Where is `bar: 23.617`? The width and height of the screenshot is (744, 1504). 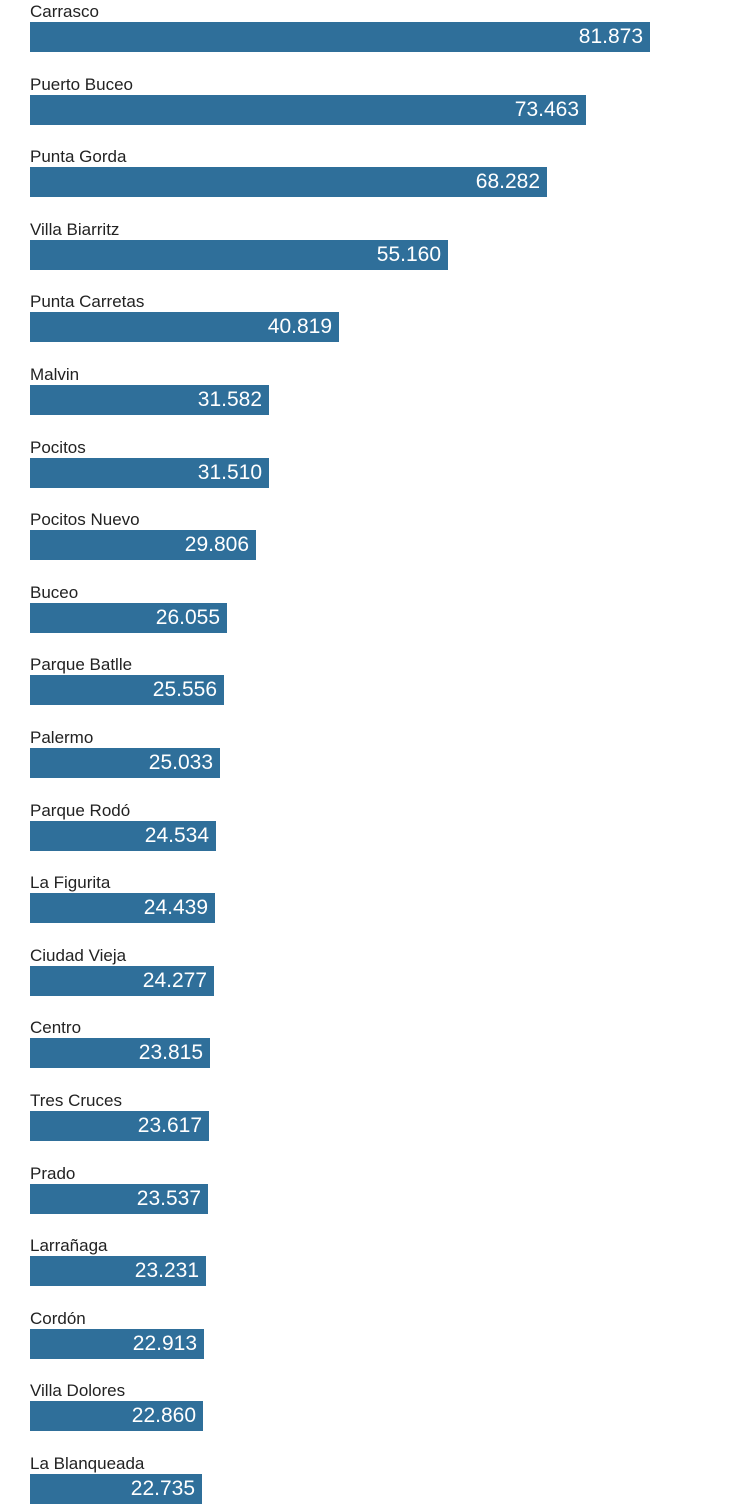 bar: 23.617 is located at coordinates (119, 1126).